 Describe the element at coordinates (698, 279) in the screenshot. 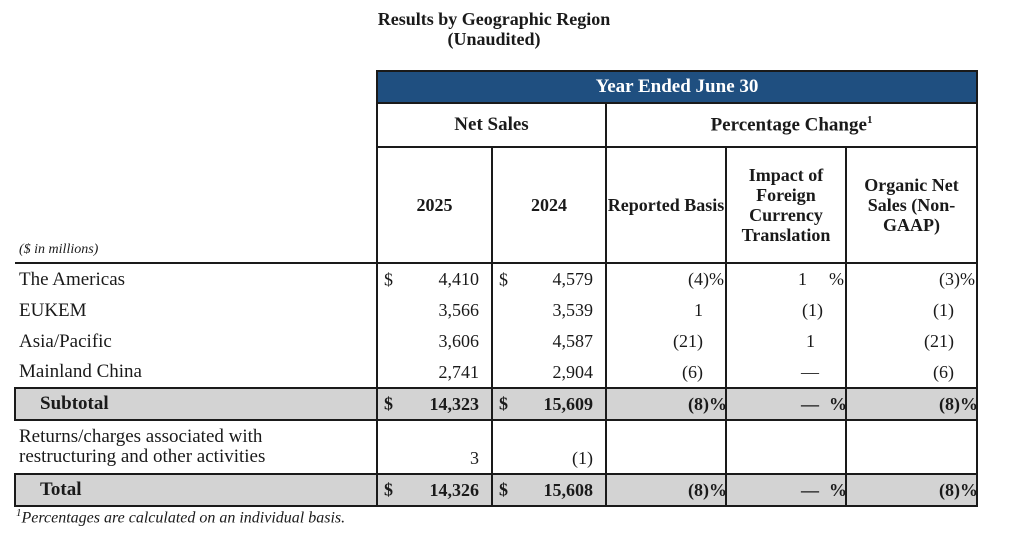

I see `reported-value: (4)` at that location.